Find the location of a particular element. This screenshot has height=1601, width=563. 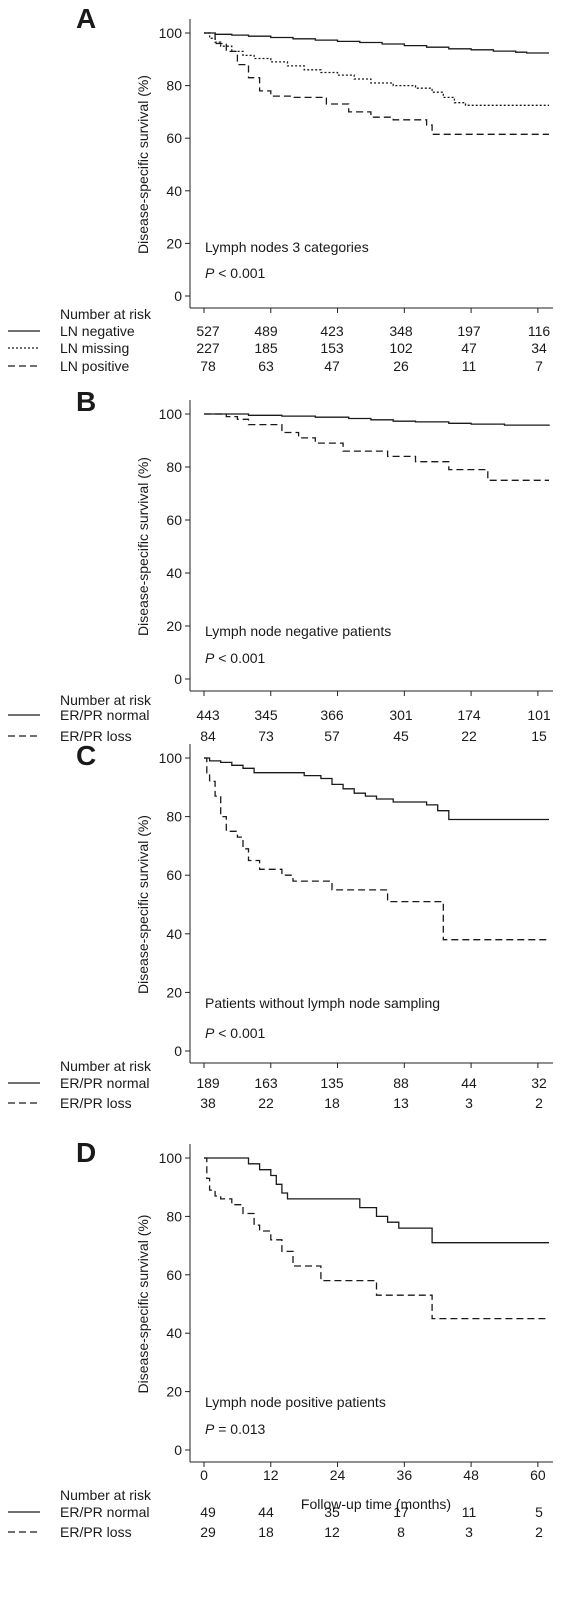

panel-annotation: Lymph node negative patients is located at coordinates (298, 631).